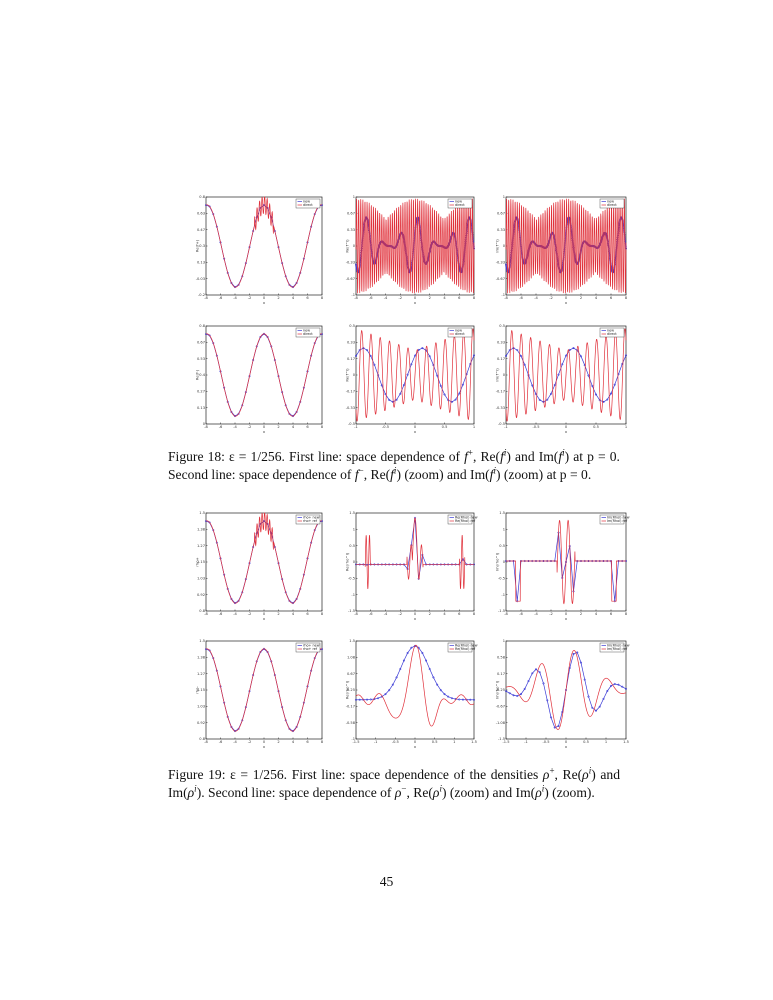 The width and height of the screenshot is (773, 1000). What do you see at coordinates (311, 645) in the screenshot?
I see `legend-entry: rho+ new` at bounding box center [311, 645].